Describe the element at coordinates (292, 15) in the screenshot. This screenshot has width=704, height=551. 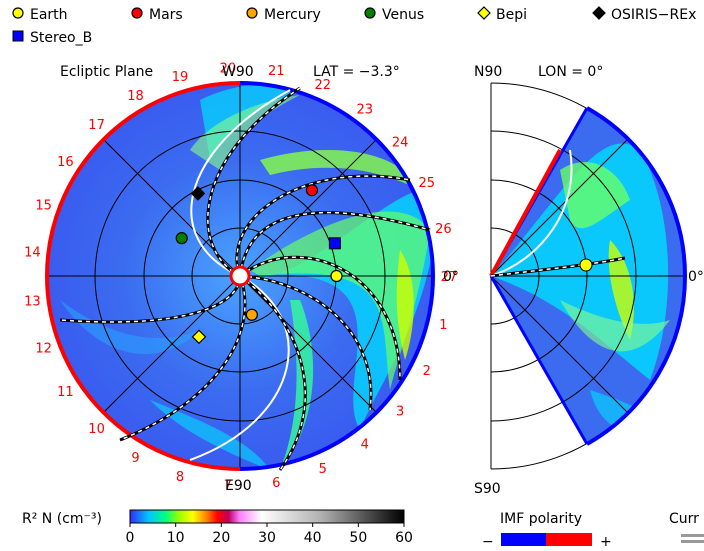
I see `legend-label-mercury: Mercury` at that location.